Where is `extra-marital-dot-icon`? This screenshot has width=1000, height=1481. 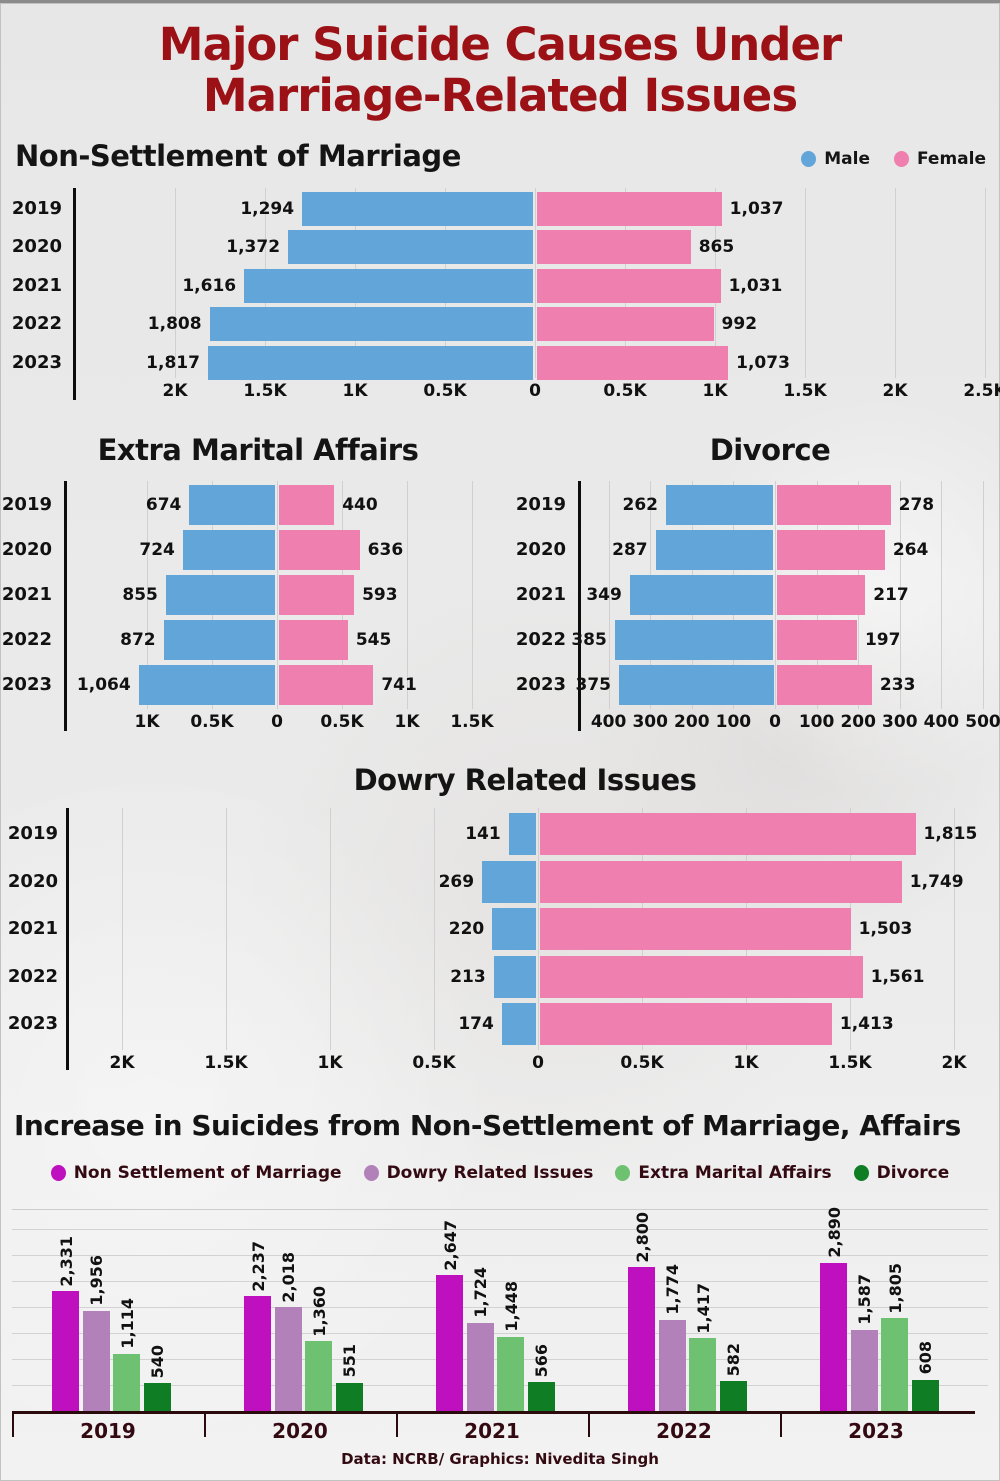
extra-marital-dot-icon is located at coordinates (623, 1173).